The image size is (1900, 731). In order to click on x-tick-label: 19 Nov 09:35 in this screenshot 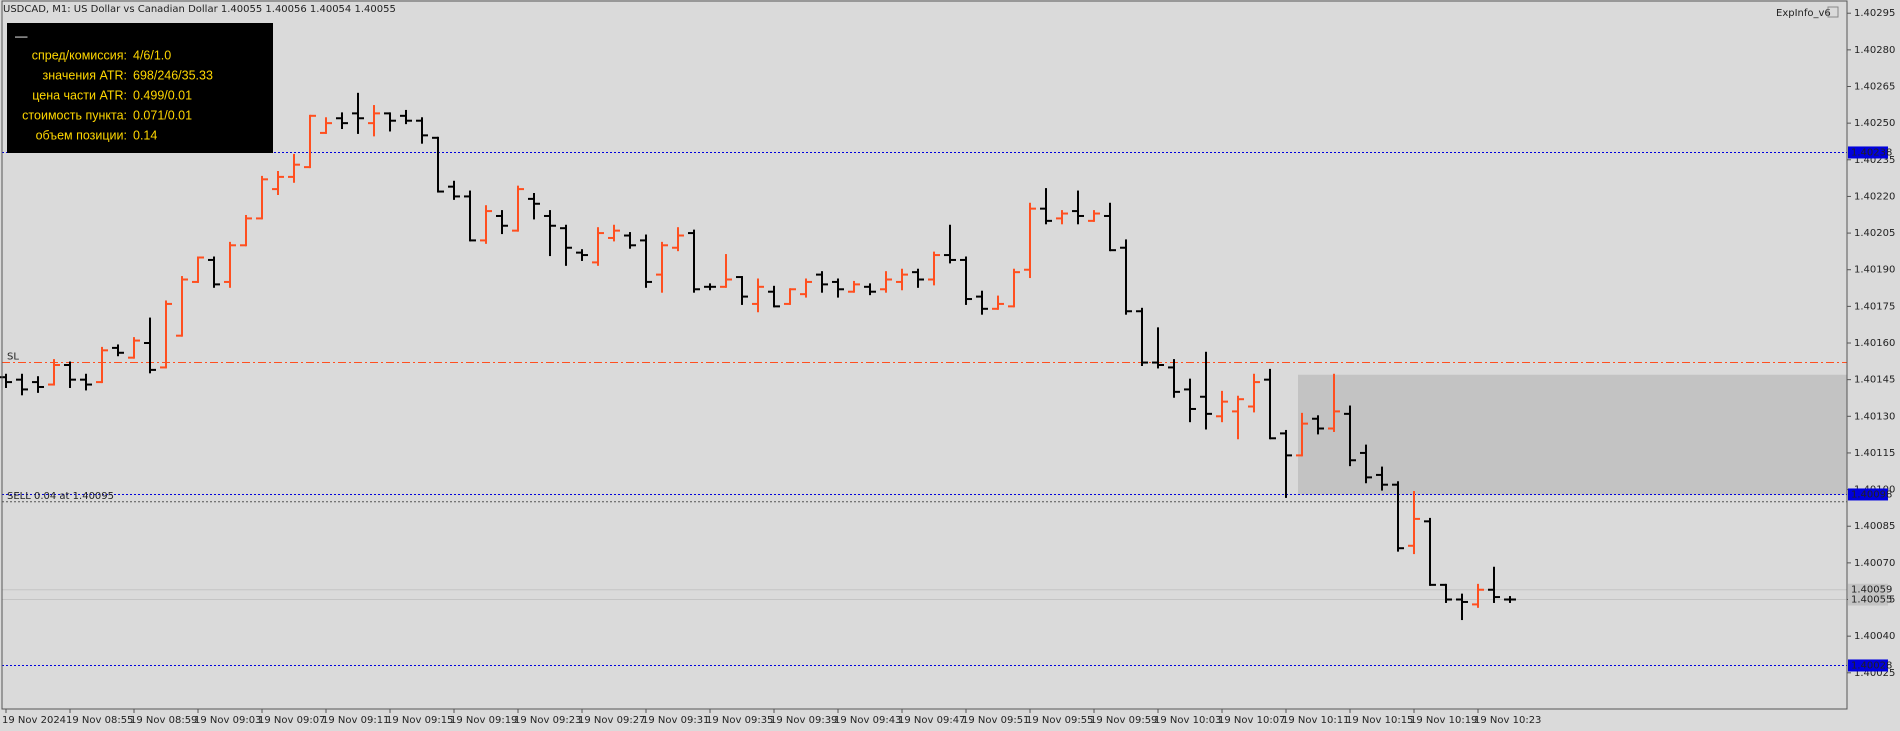, I will do `click(739, 720)`.